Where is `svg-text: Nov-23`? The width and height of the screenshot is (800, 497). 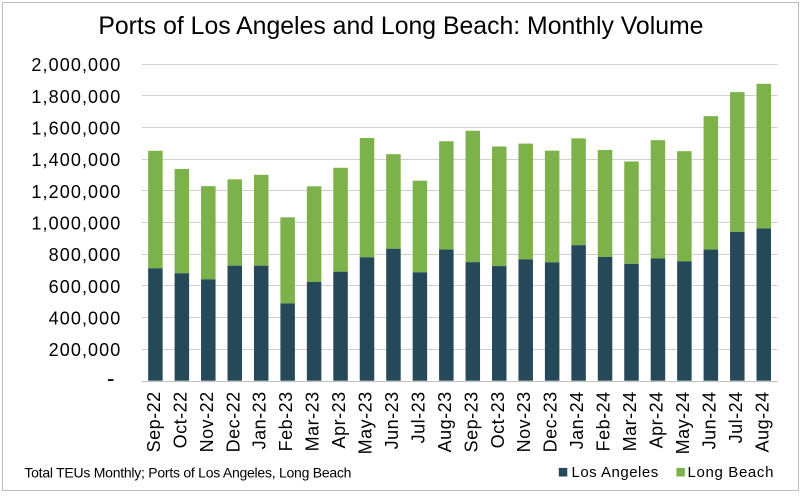 svg-text: Nov-23 is located at coordinates (524, 421).